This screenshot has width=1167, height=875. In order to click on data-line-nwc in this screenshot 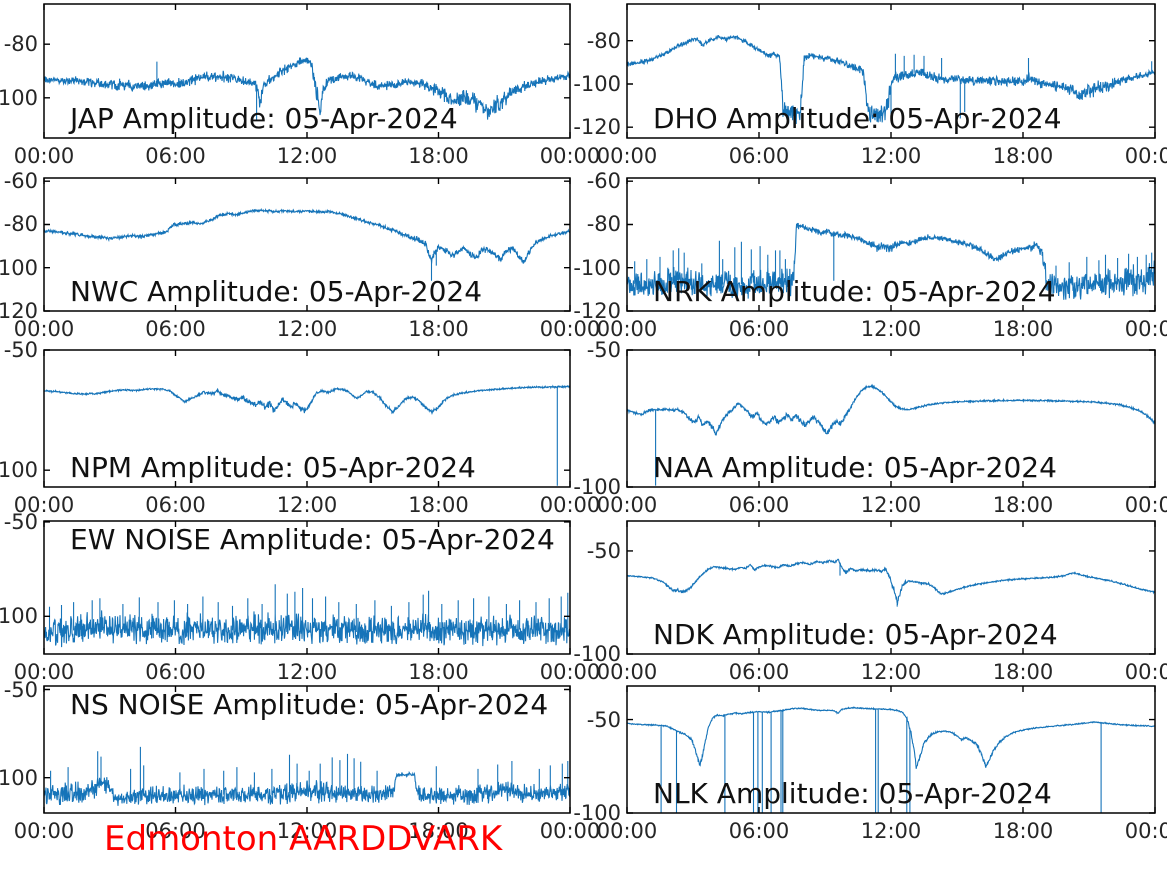, I will do `click(307, 244)`.